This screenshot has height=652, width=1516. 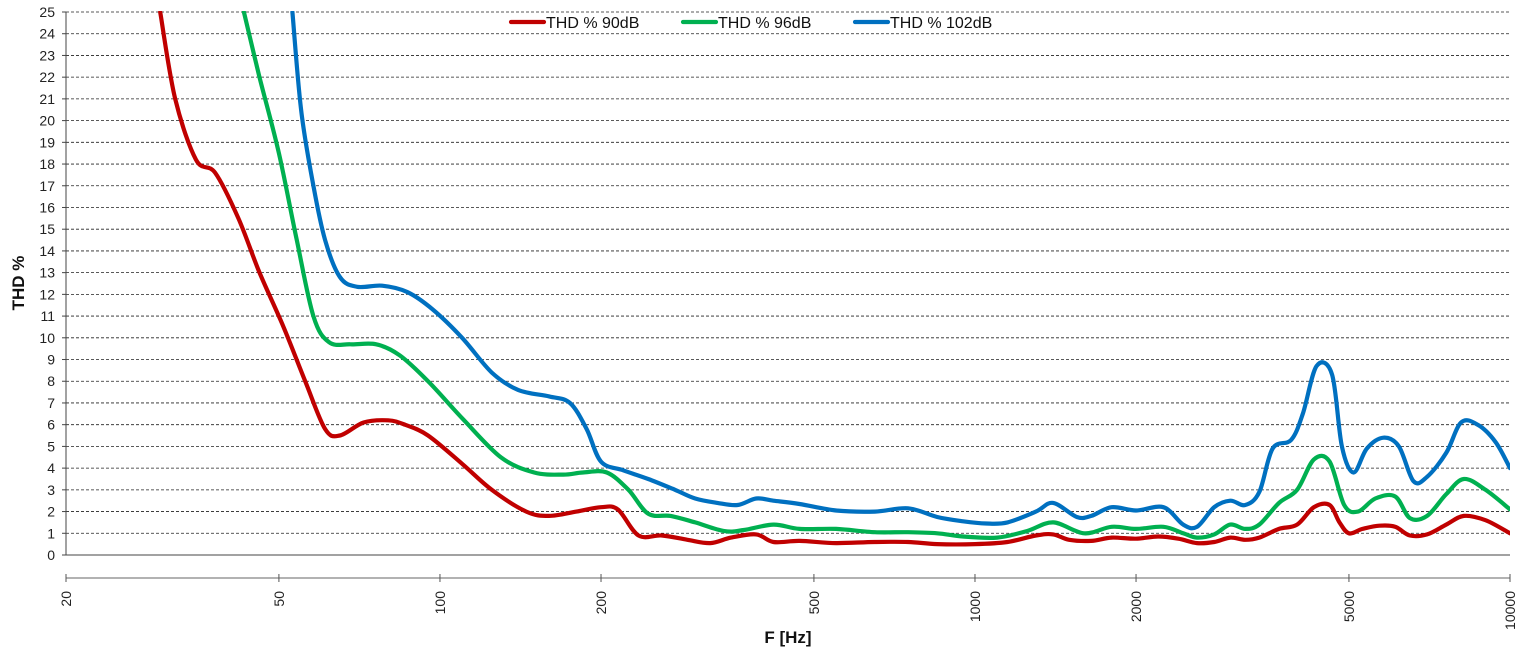 I want to click on y-tick-label-23: 23, so click(x=47, y=55).